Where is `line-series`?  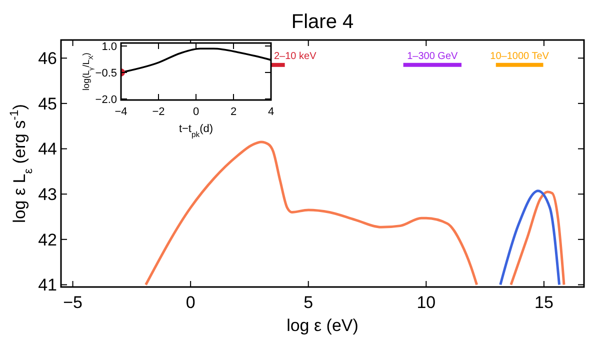
line-series is located at coordinates (530, 238).